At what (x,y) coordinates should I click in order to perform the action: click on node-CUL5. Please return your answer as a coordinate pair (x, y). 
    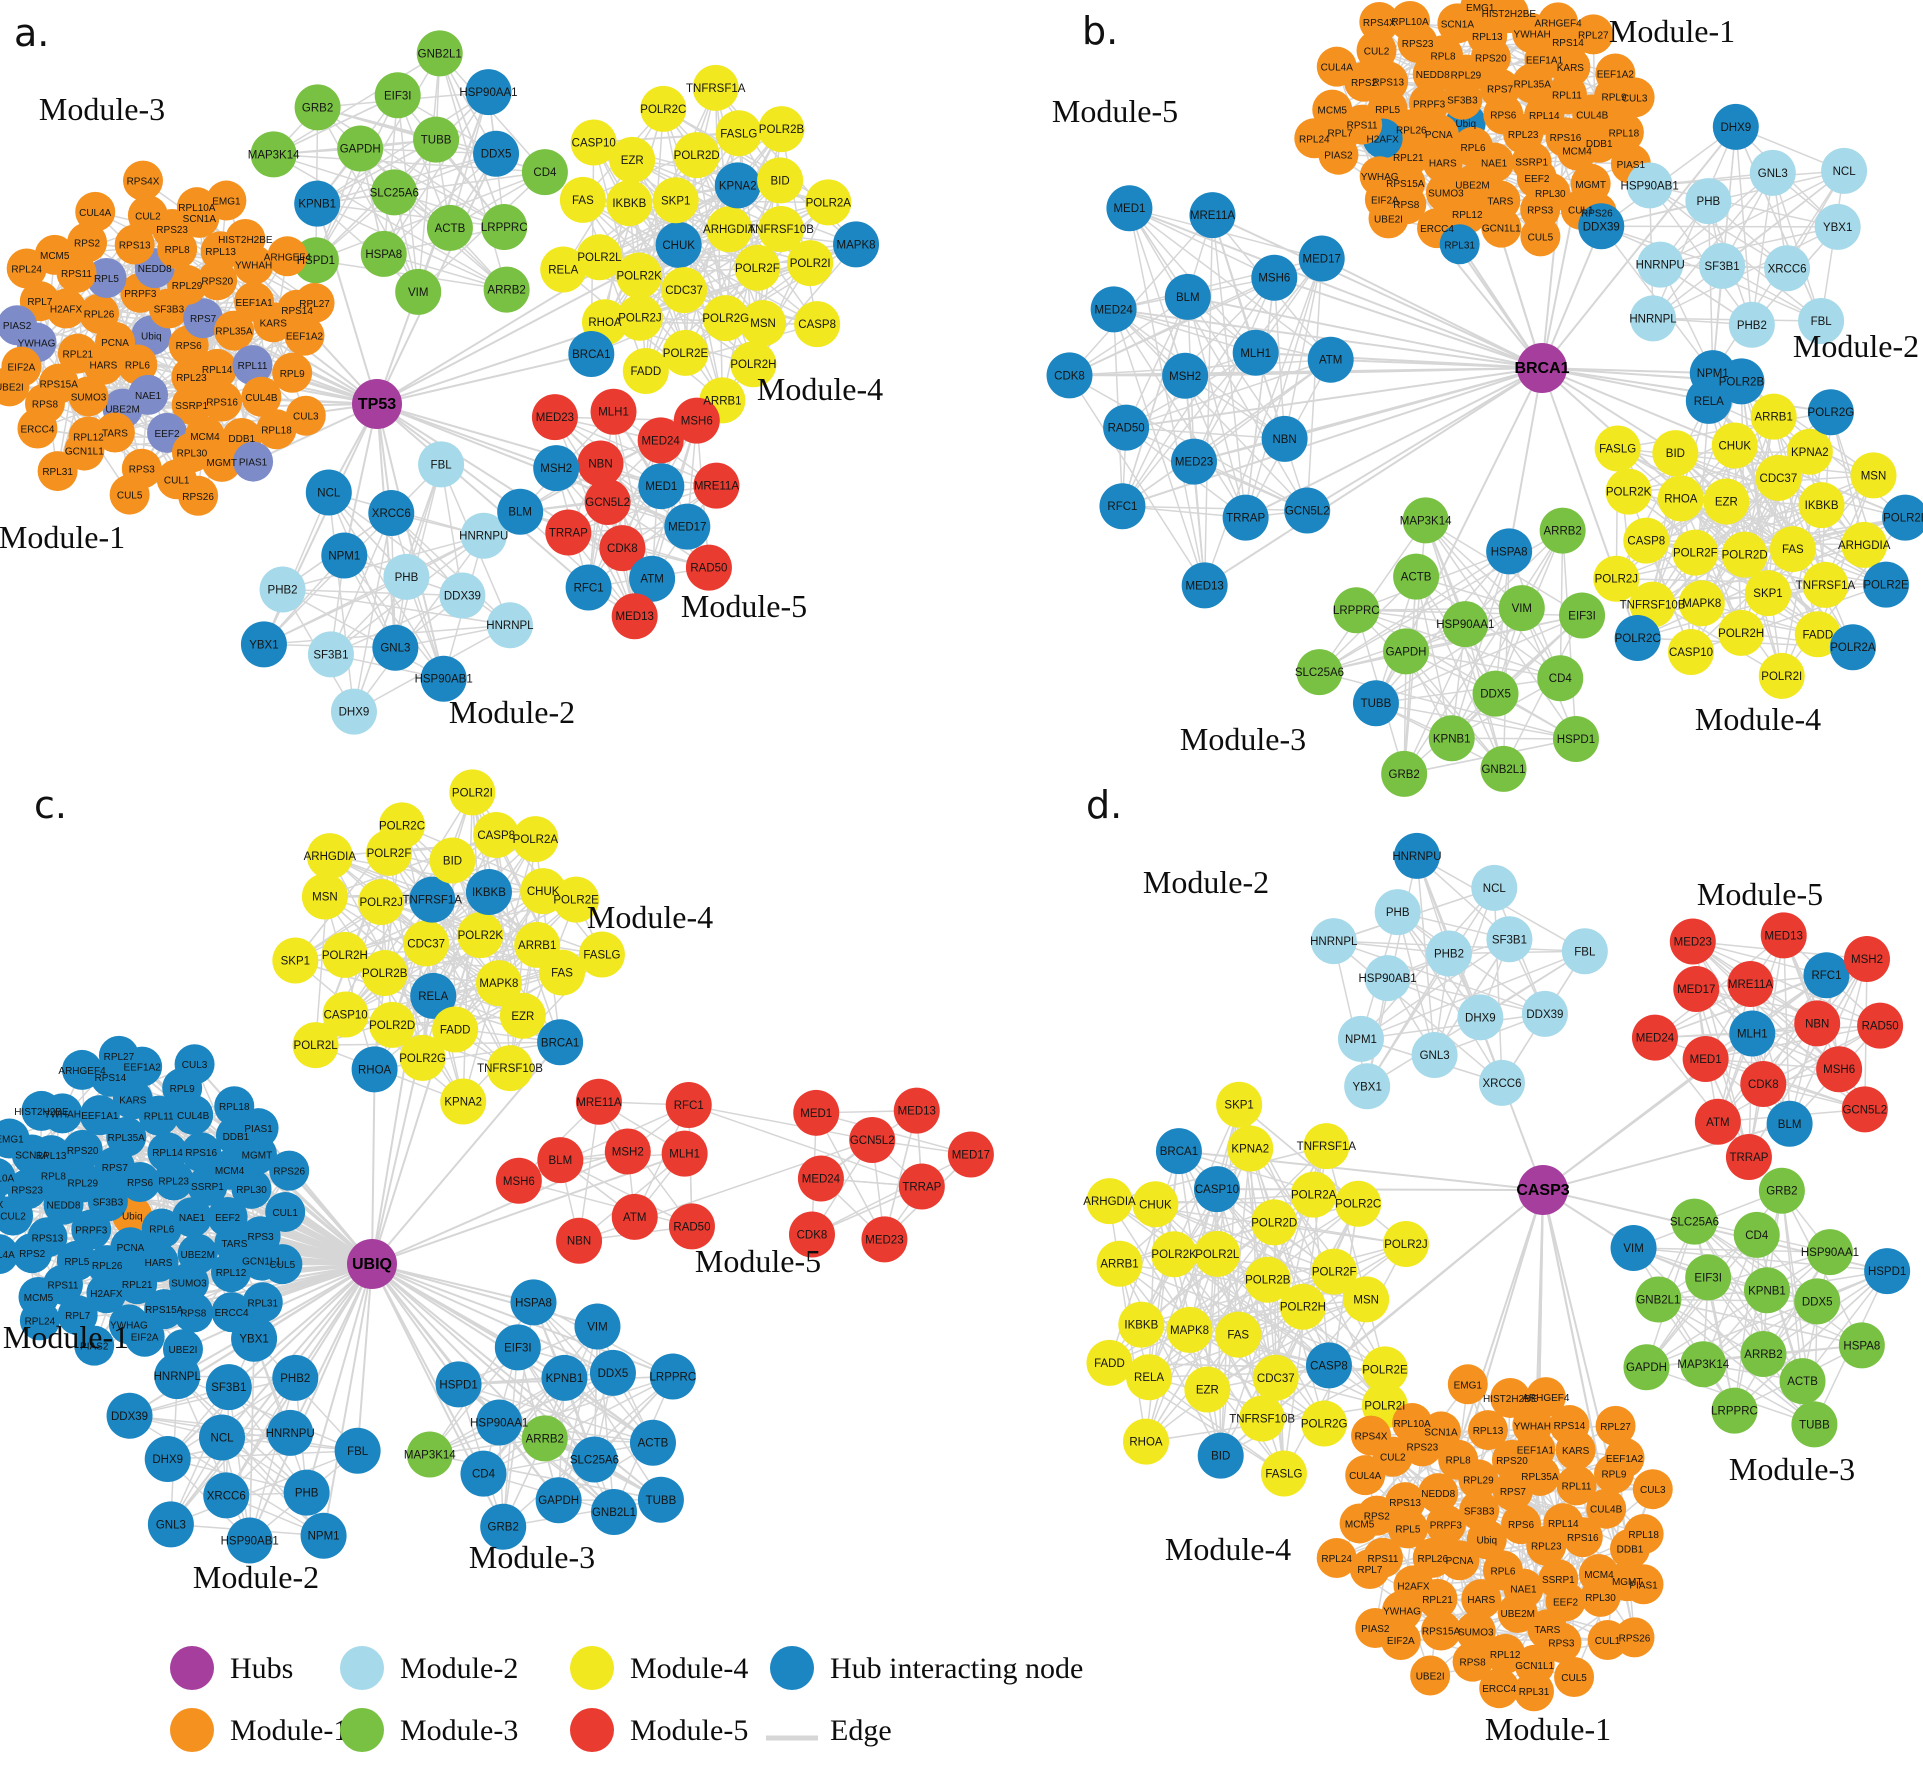
    Looking at the image, I should click on (282, 1264).